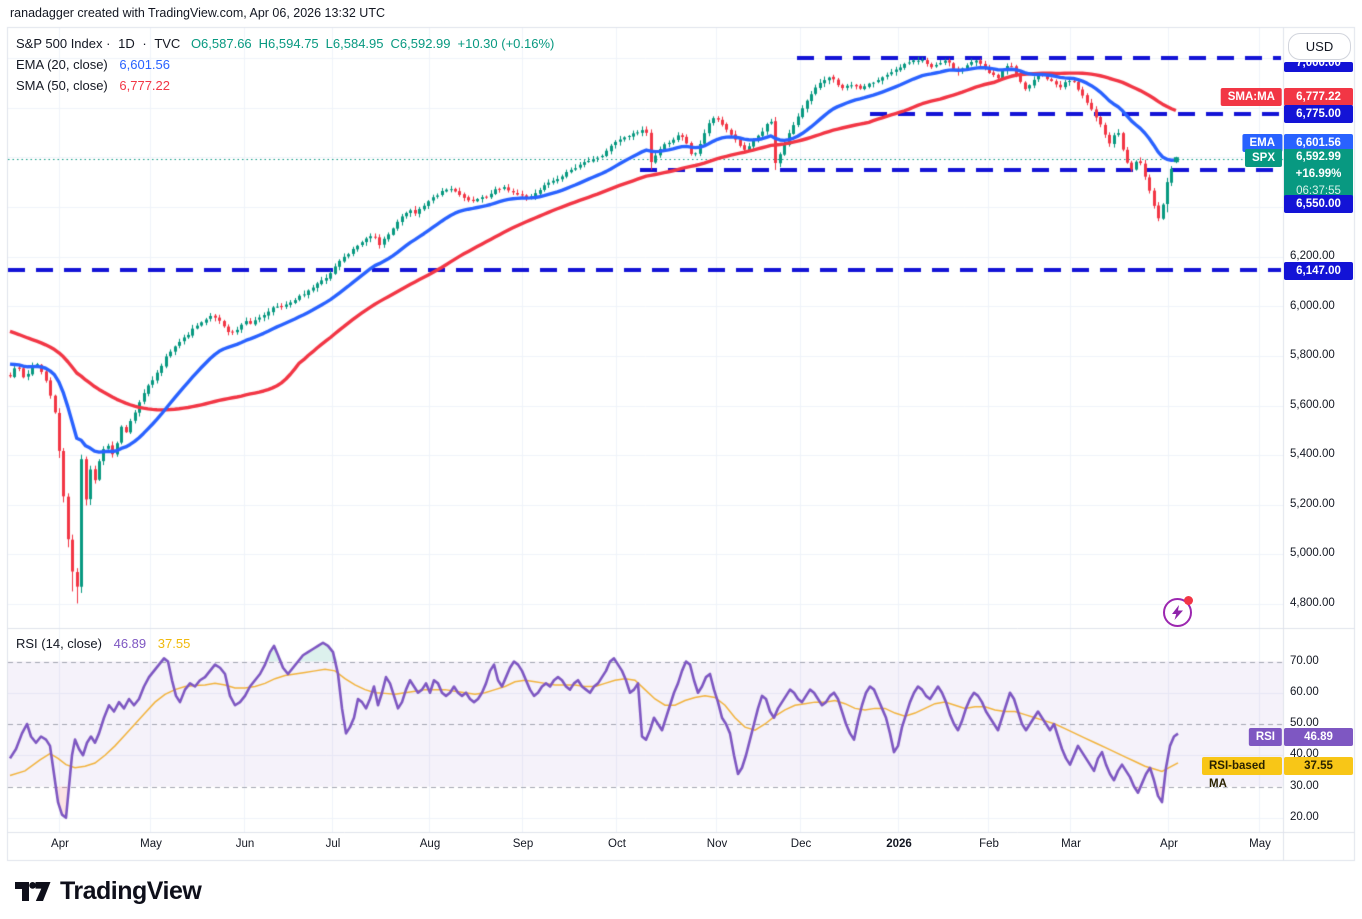 This screenshot has height=919, width=1362. What do you see at coordinates (1251, 97) in the screenshot?
I see `sma-axis-tag: SMA:MA` at bounding box center [1251, 97].